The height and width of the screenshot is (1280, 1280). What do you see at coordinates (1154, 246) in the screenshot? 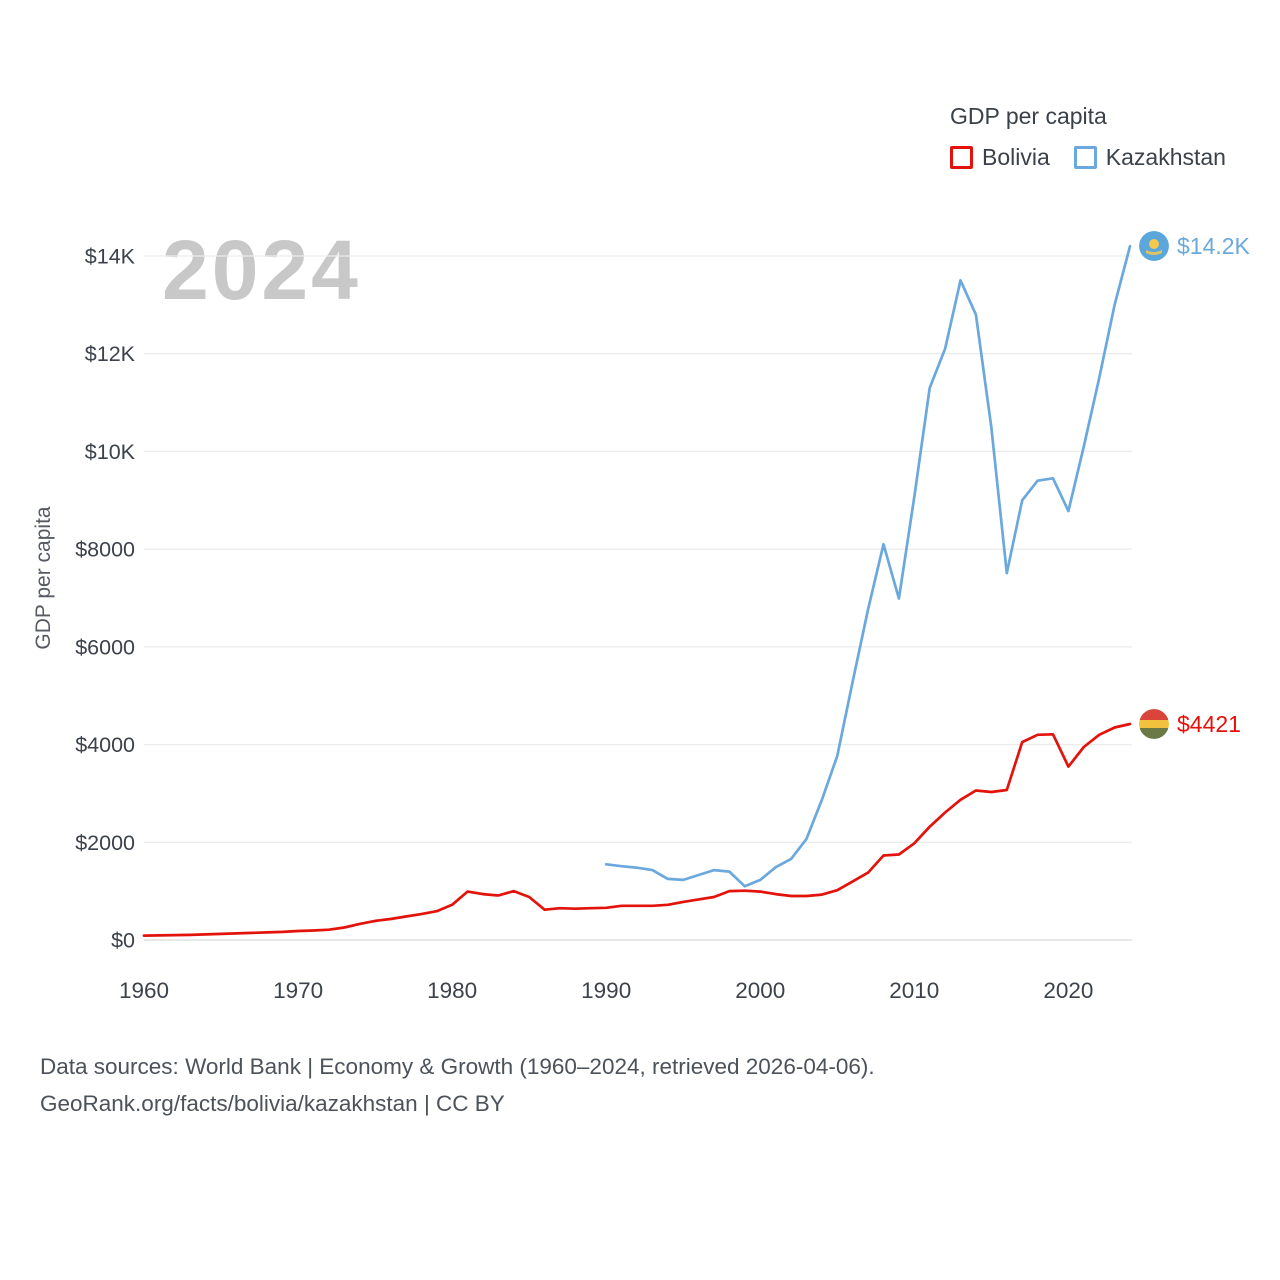
I see `kazakhstan-flag-icon` at bounding box center [1154, 246].